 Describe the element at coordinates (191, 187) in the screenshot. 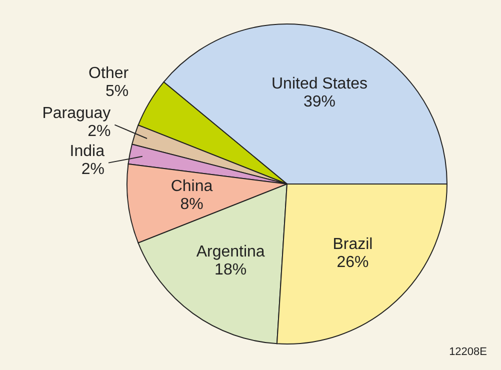

I see `slice-label: China` at that location.